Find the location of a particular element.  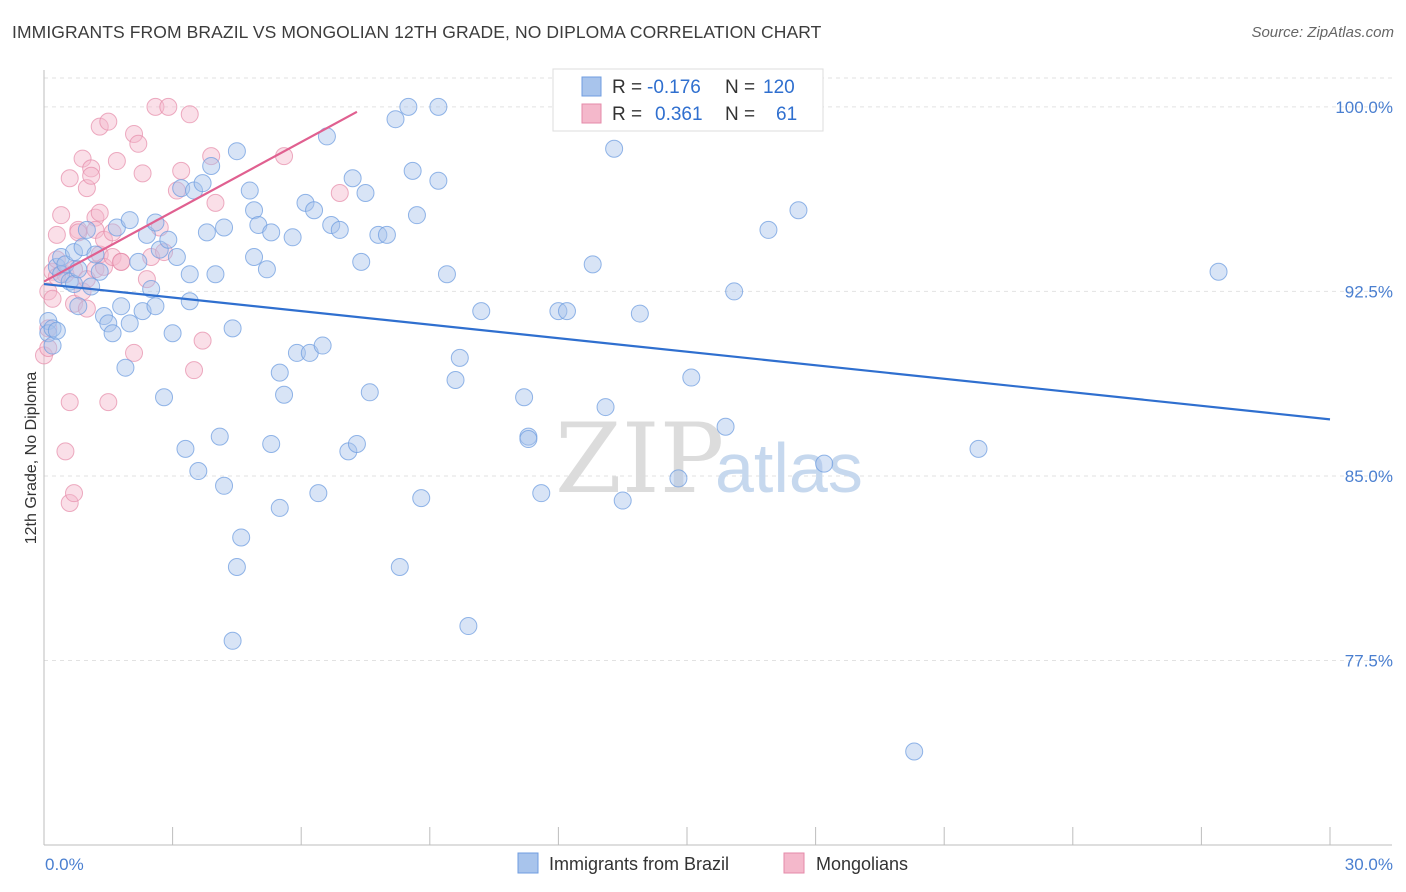

legend-bottom-label-mongolians: Mongolians is located at coordinates (862, 864).